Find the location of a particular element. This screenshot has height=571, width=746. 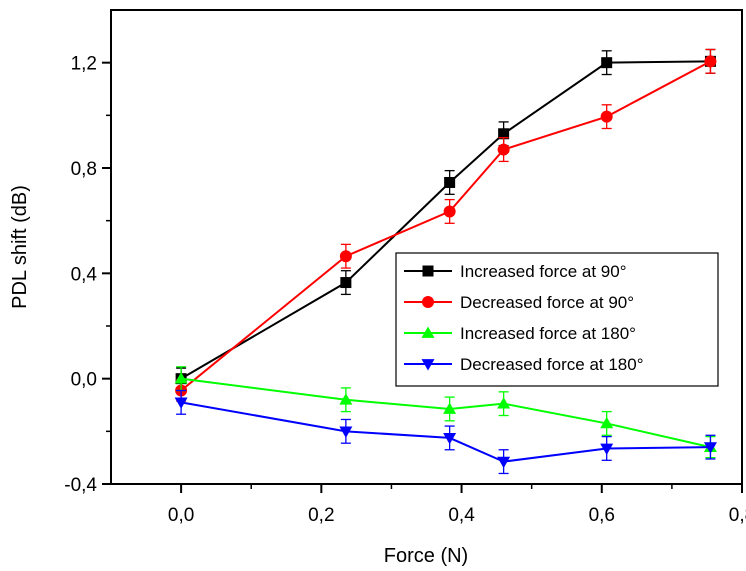

x-tick-label: 0,0 is located at coordinates (181, 515).